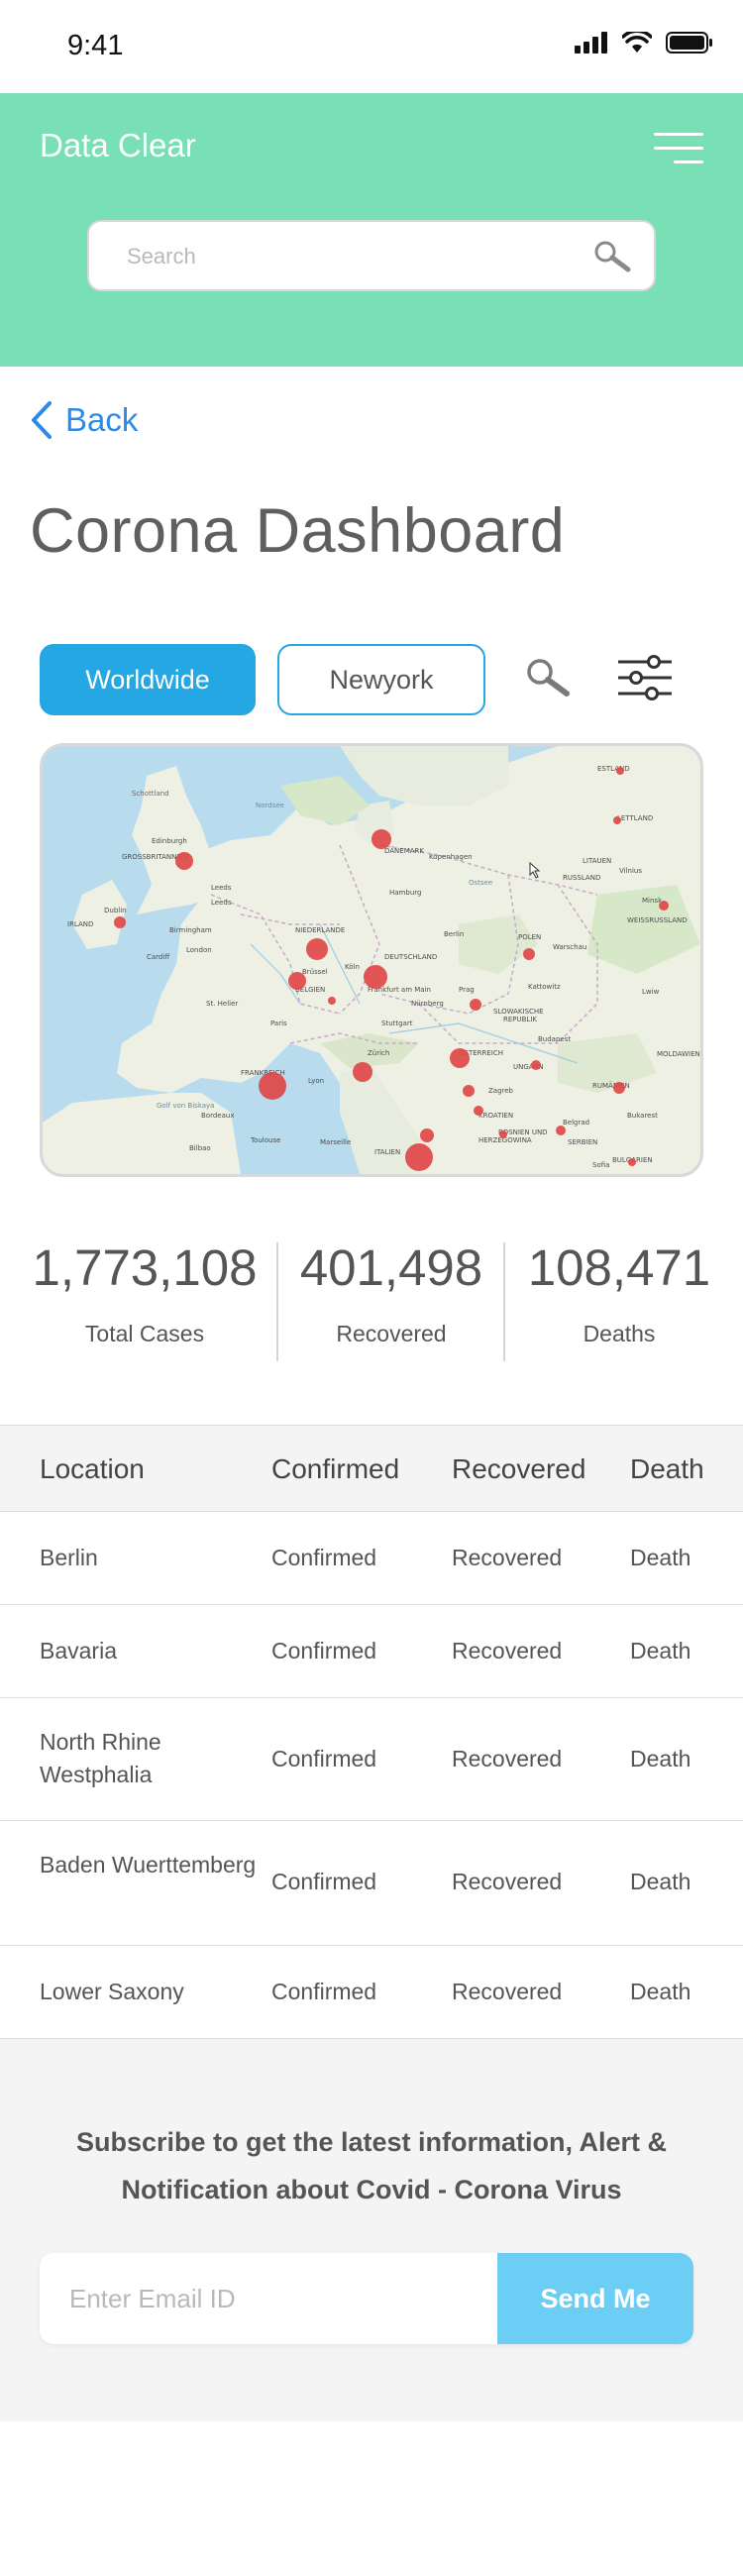 Image resolution: width=743 pixels, height=2576 pixels. I want to click on map-label: BELGIEN, so click(310, 990).